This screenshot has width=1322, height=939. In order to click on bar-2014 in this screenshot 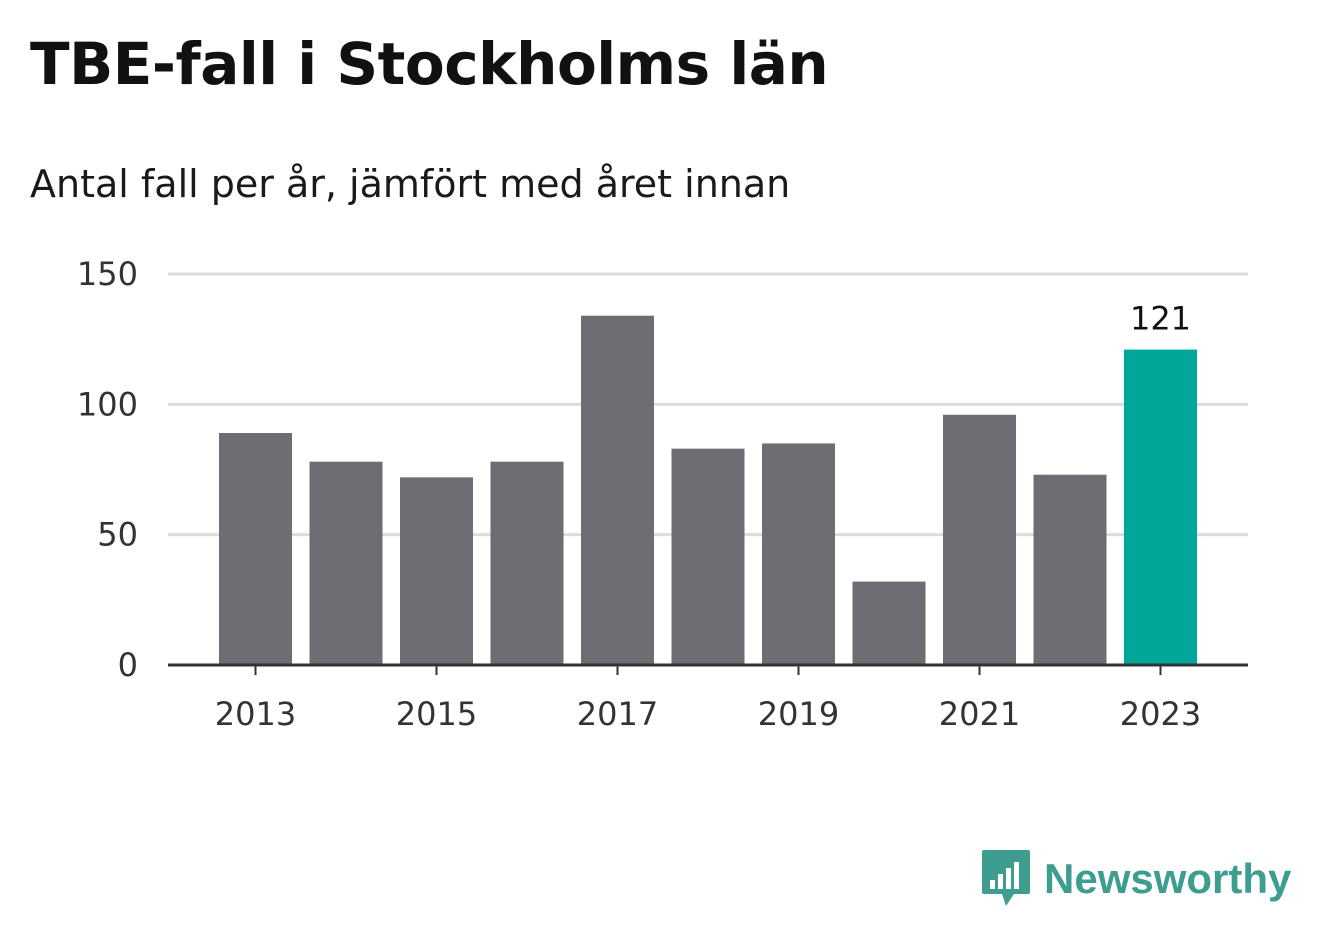, I will do `click(346, 563)`.